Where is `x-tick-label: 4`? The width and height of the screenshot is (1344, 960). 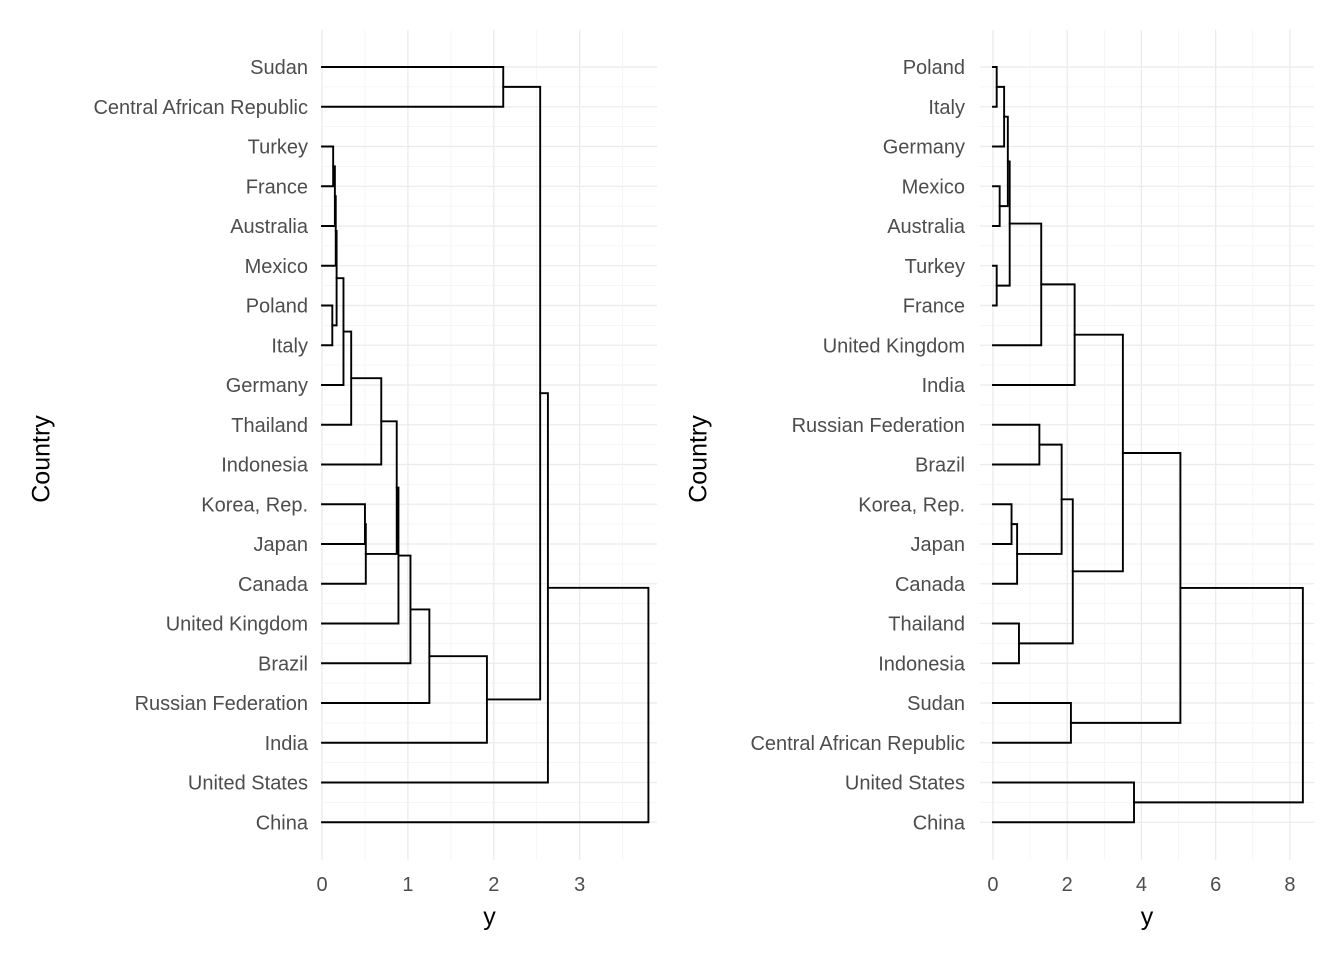
x-tick-label: 4 is located at coordinates (1141, 885).